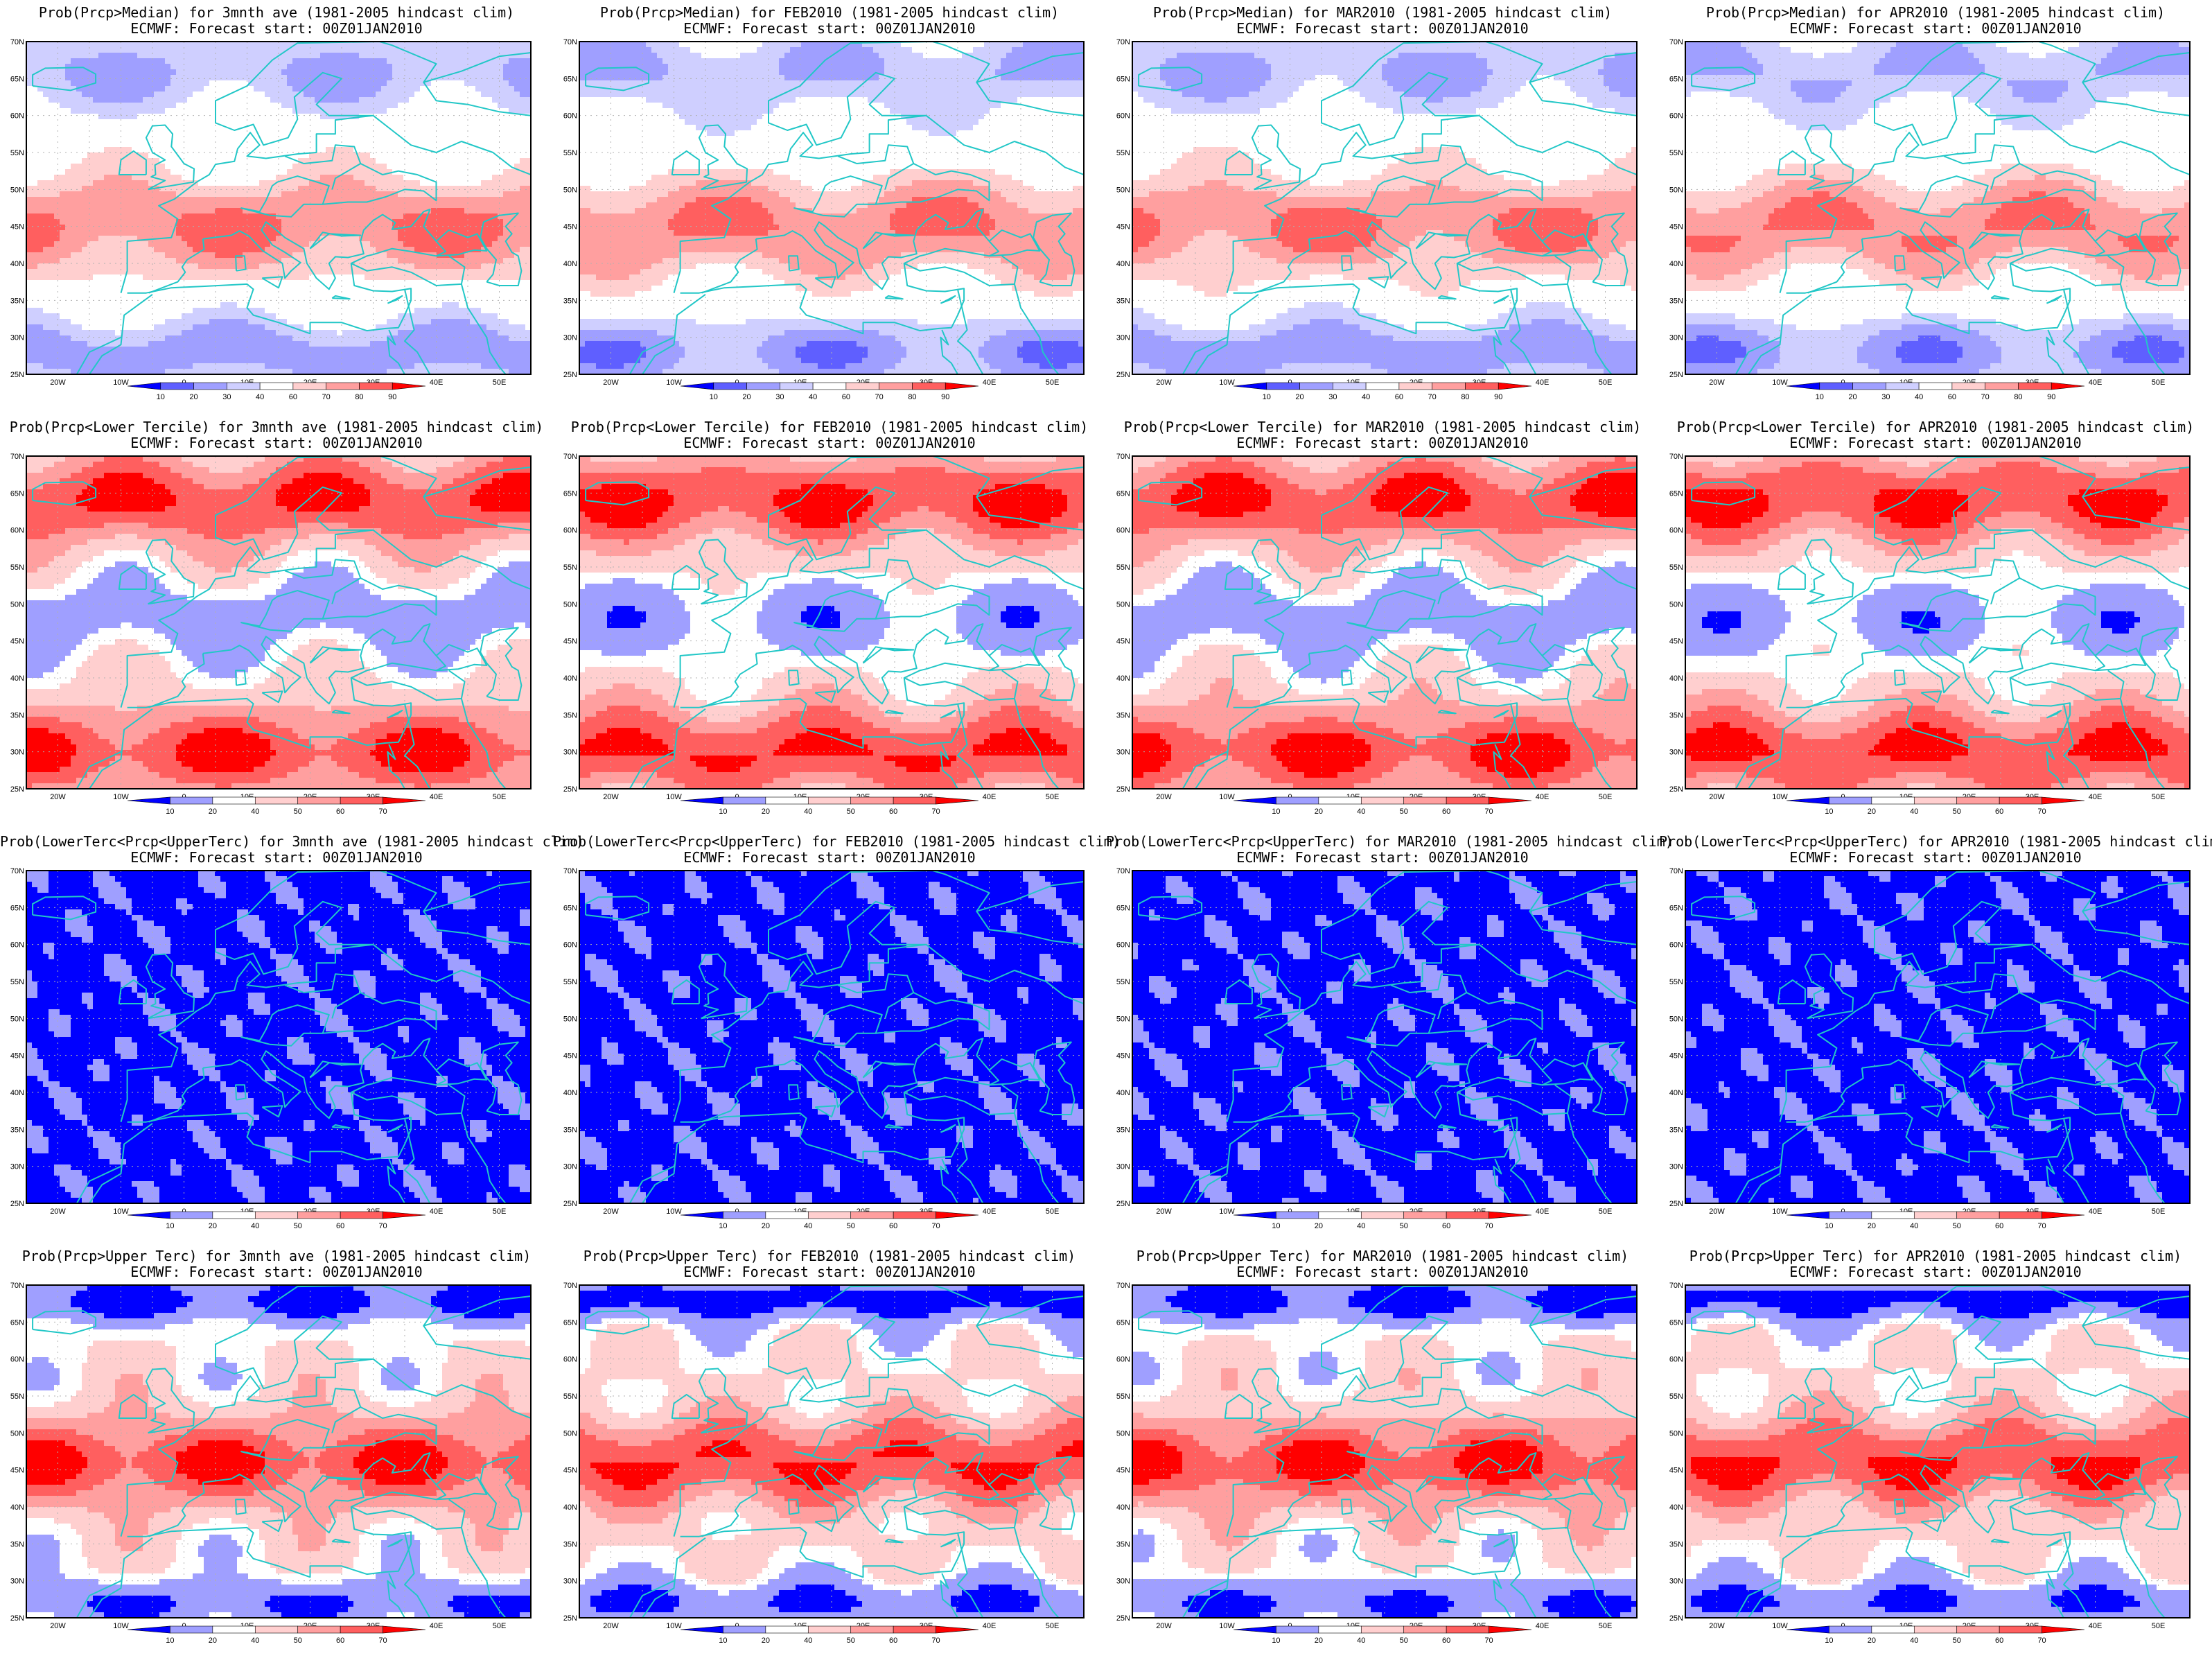 This screenshot has width=2212, height=1658. Describe the element at coordinates (359, 397) in the screenshot. I see `colorbar-label: 80` at that location.